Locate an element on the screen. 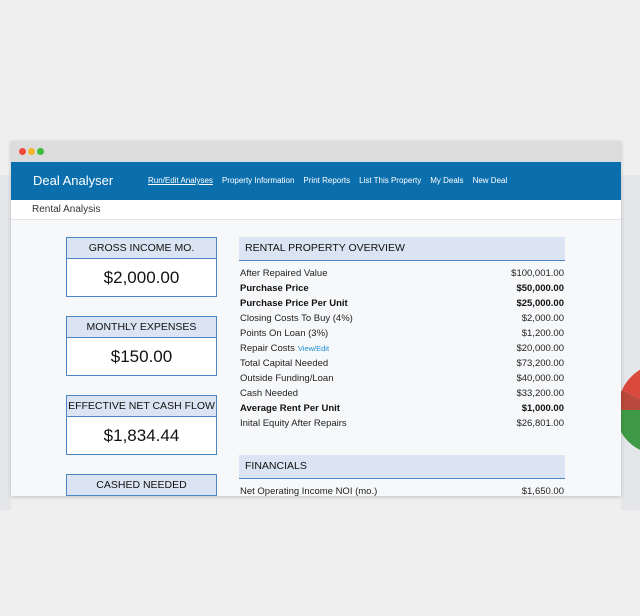 This screenshot has height=616, width=640. data-row: Points On Loan (3%) $1,200.00 is located at coordinates (402, 335).